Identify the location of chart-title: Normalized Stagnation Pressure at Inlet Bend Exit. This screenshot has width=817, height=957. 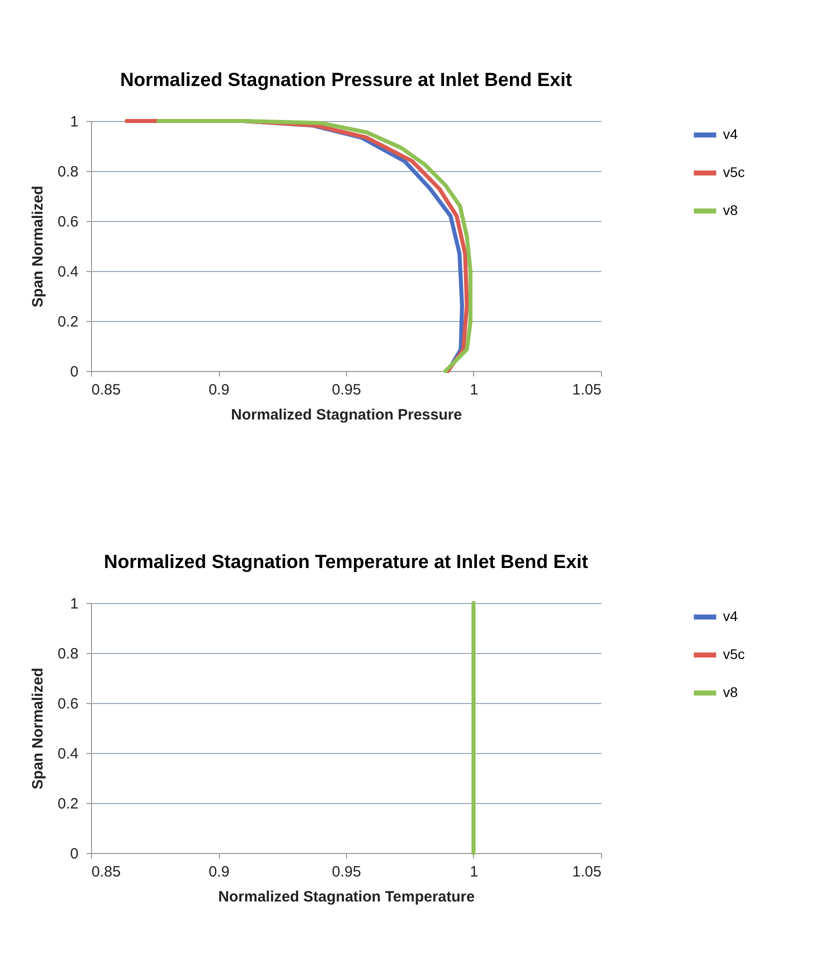
(346, 80).